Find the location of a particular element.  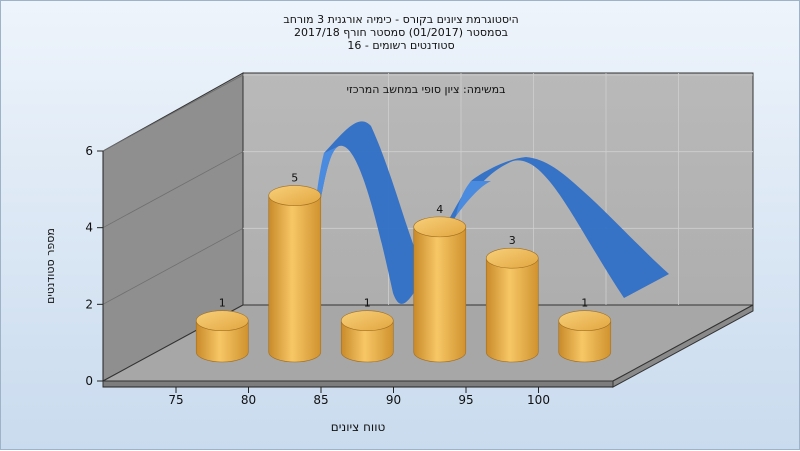

bar-value-label: 4 is located at coordinates (439, 209).